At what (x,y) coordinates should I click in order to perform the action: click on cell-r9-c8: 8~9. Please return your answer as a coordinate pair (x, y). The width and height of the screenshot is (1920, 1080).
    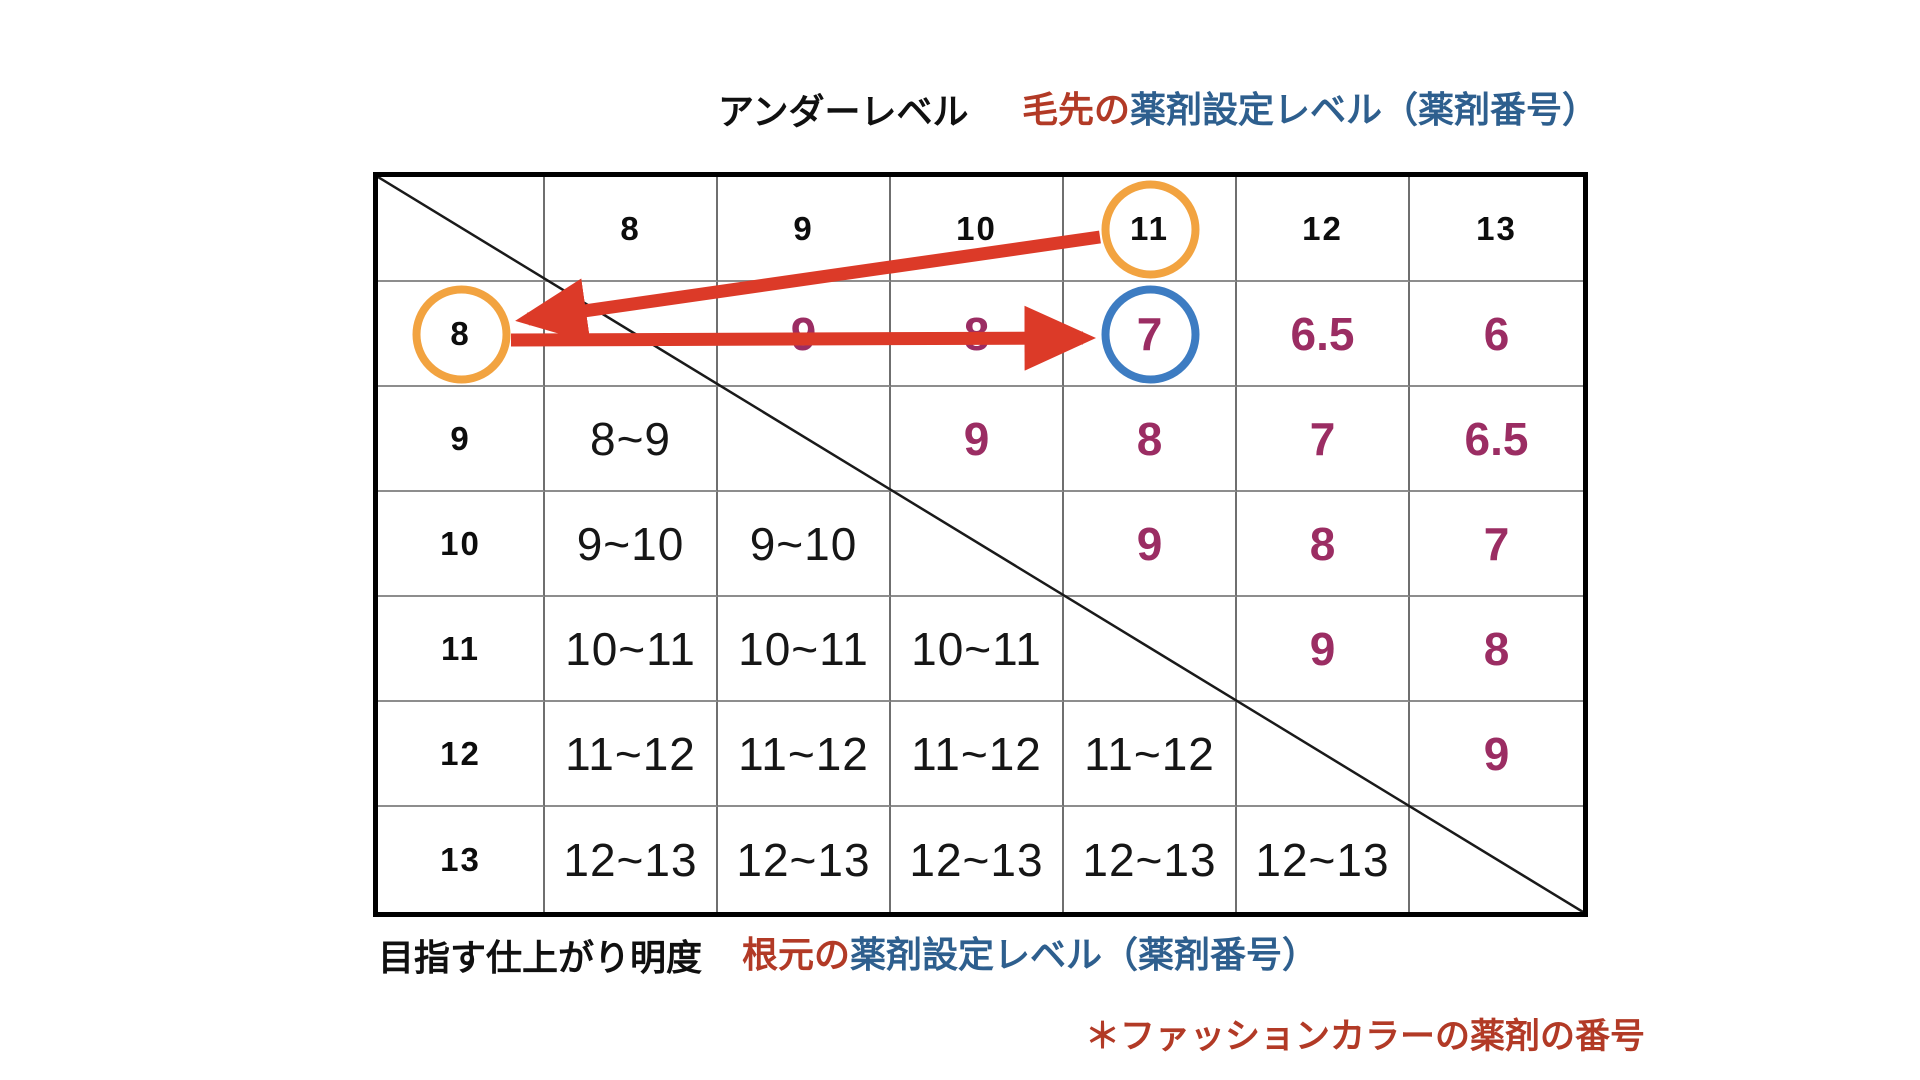
    Looking at the image, I should click on (631, 439).